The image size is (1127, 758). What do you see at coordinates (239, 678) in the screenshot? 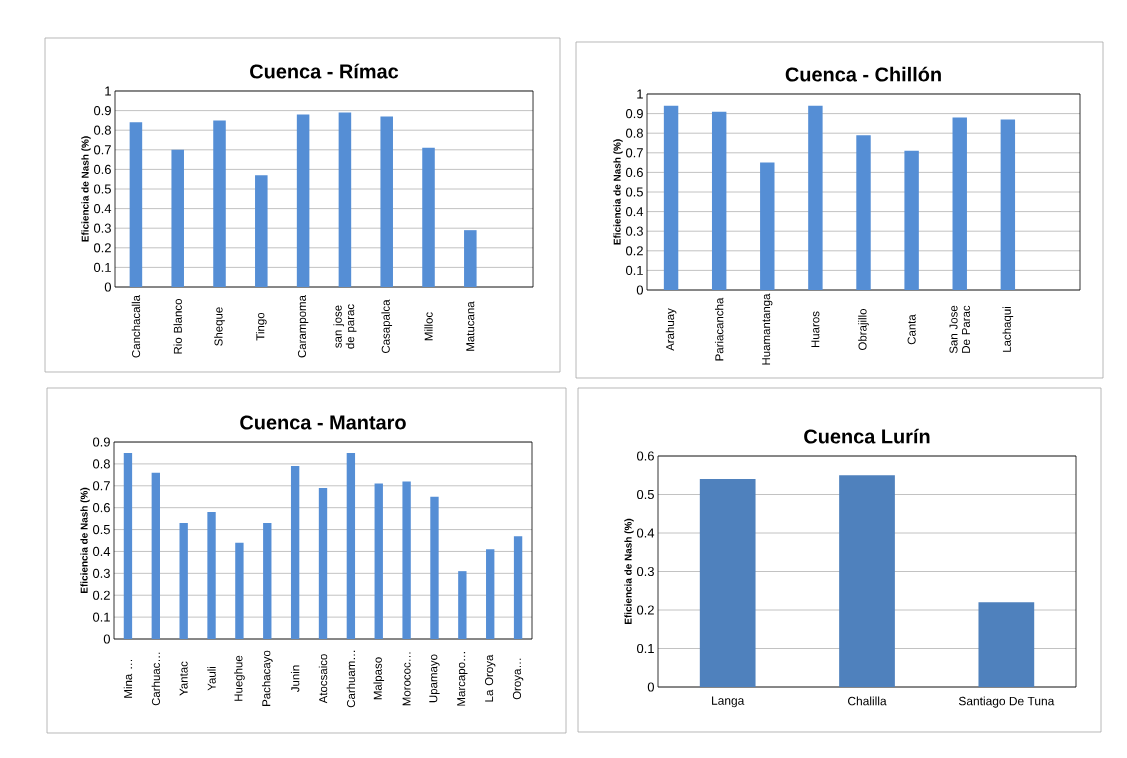
I see `x-tick-label: Hueghue` at bounding box center [239, 678].